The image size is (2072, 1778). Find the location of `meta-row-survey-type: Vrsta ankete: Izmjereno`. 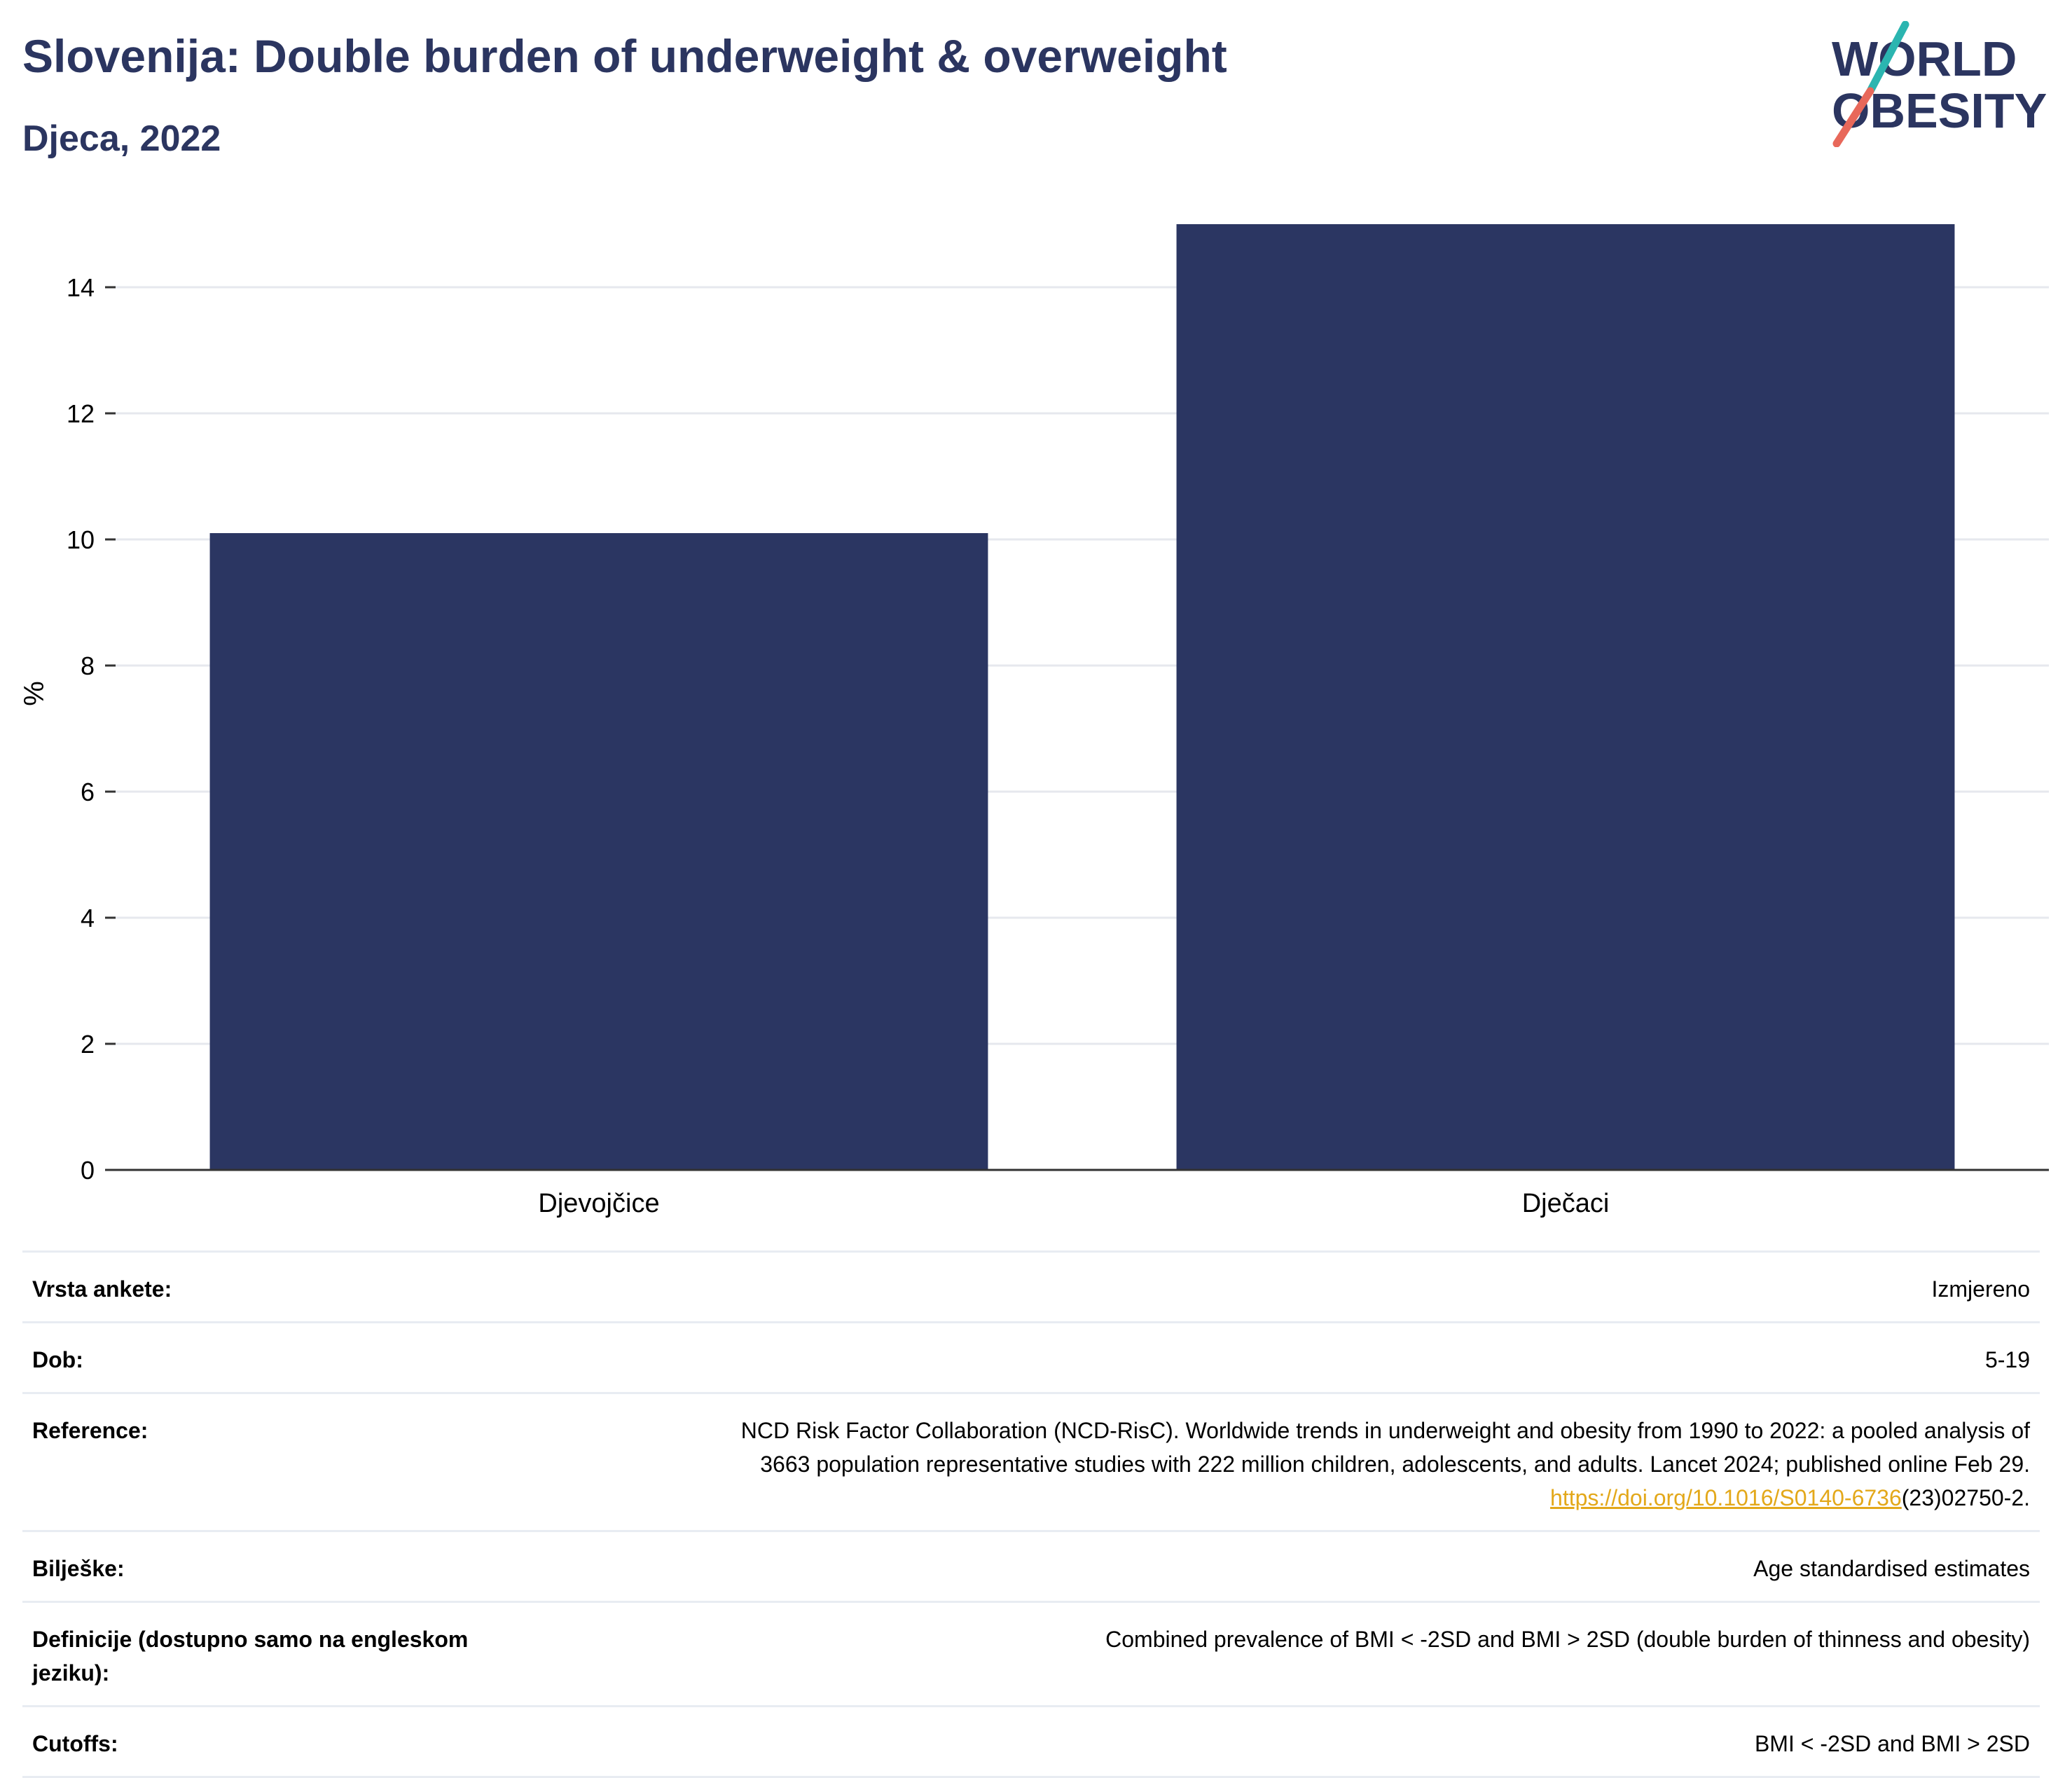

meta-row-survey-type: Vrsta ankete: Izmjereno is located at coordinates (1031, 1285).